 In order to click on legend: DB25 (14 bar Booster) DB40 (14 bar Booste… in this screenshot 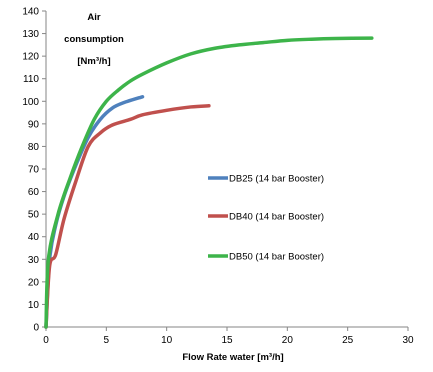, I will do `click(266, 218)`.